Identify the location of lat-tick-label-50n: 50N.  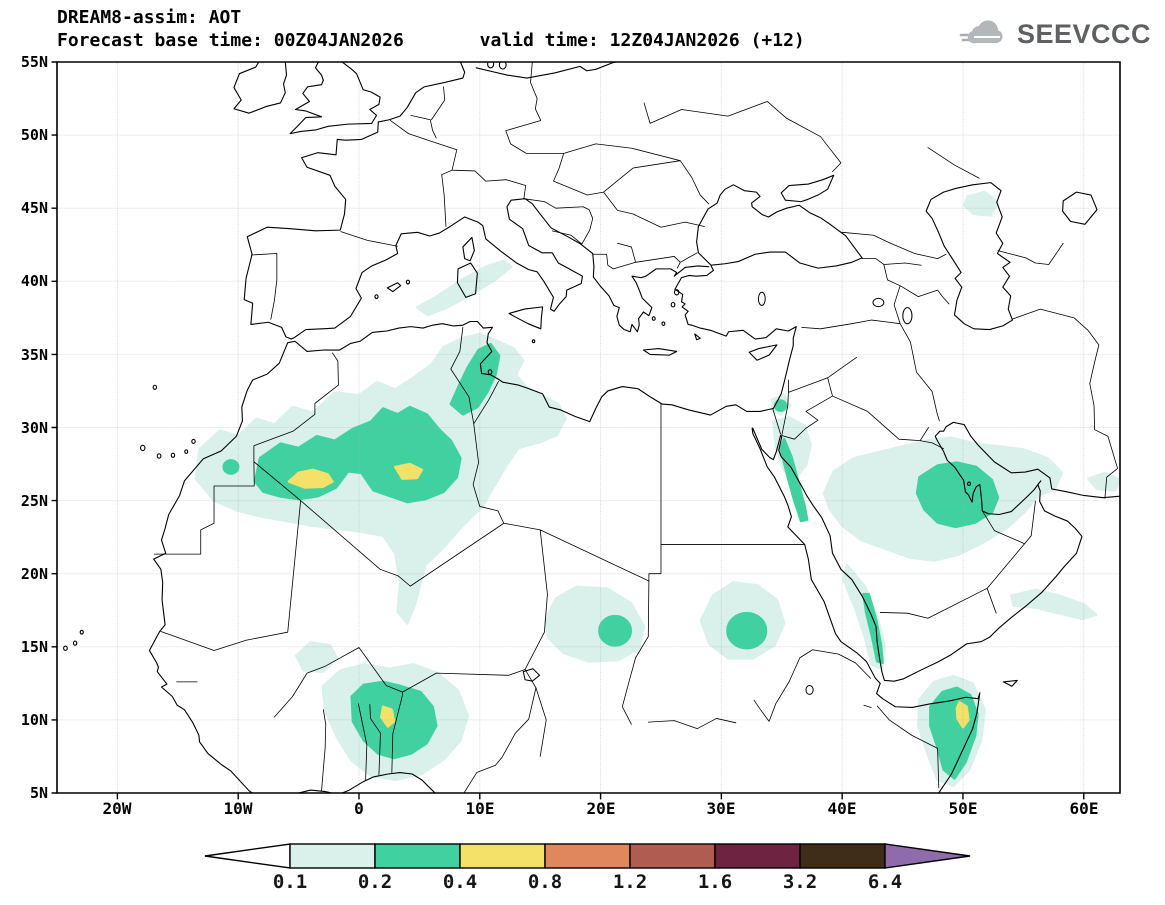
(34, 135).